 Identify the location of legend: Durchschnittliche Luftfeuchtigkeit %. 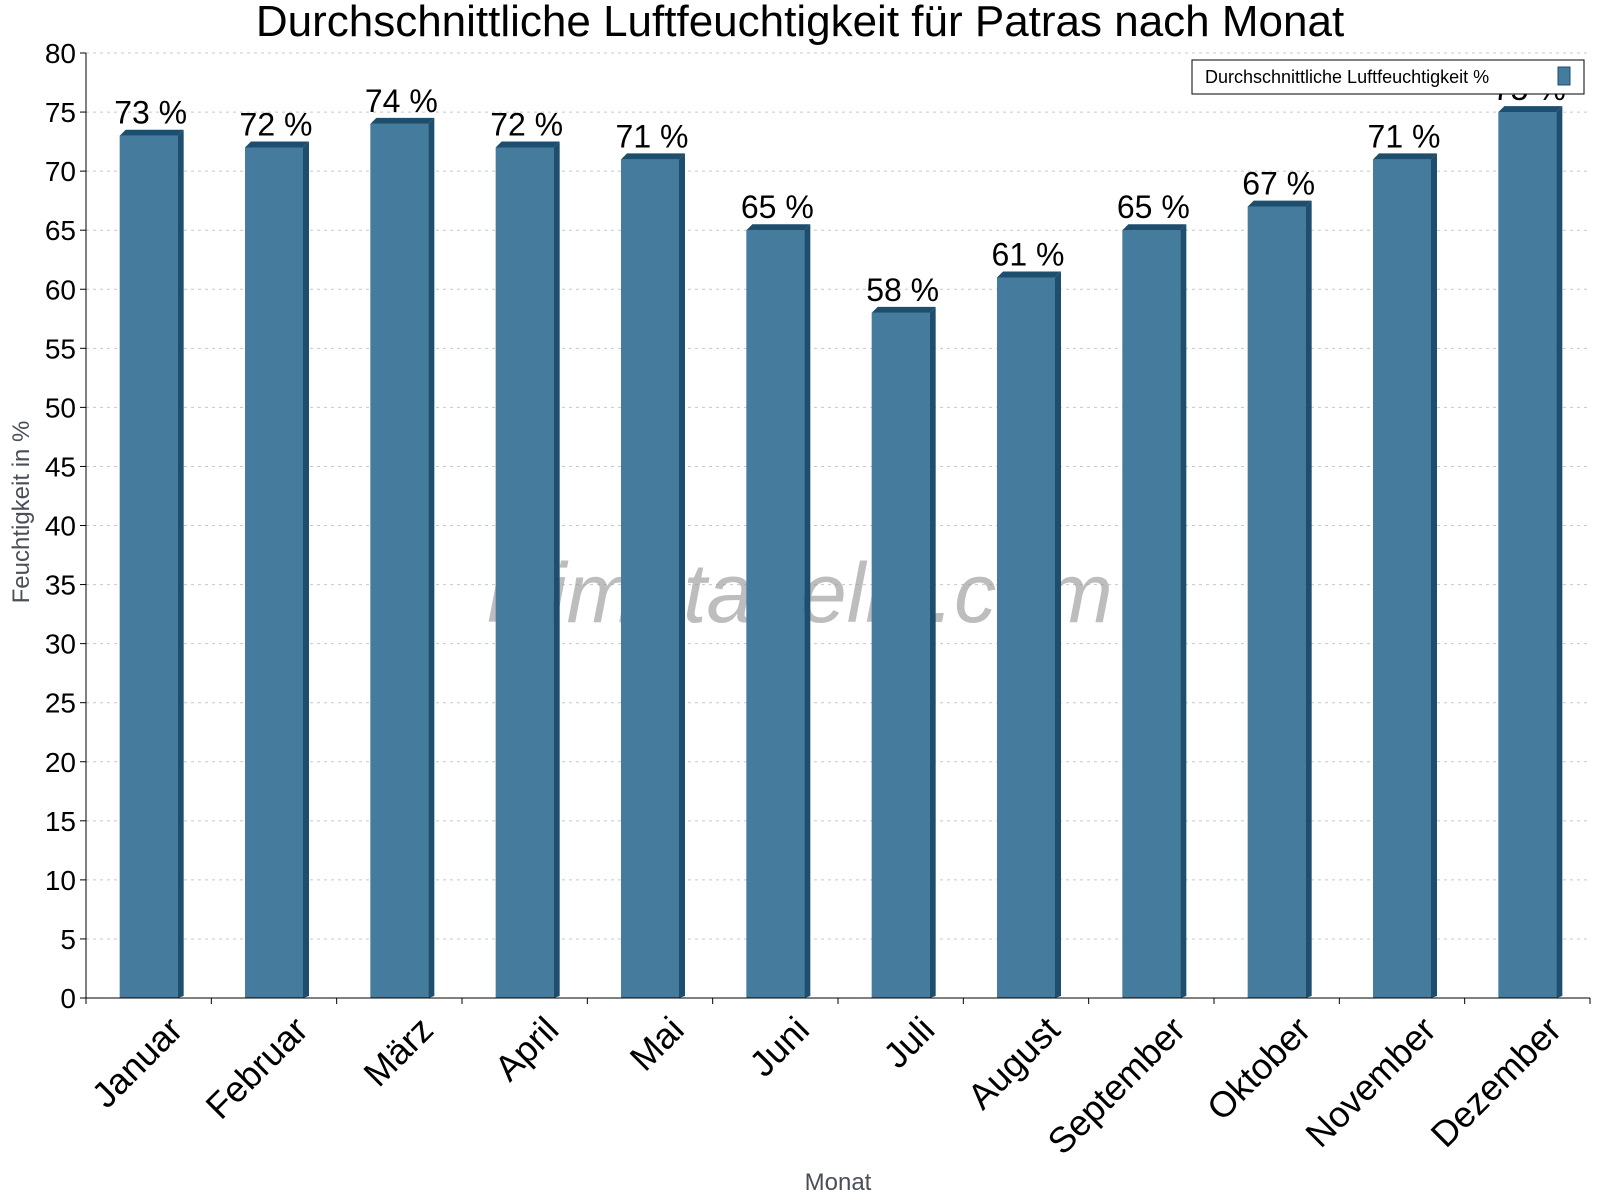
(1388, 77).